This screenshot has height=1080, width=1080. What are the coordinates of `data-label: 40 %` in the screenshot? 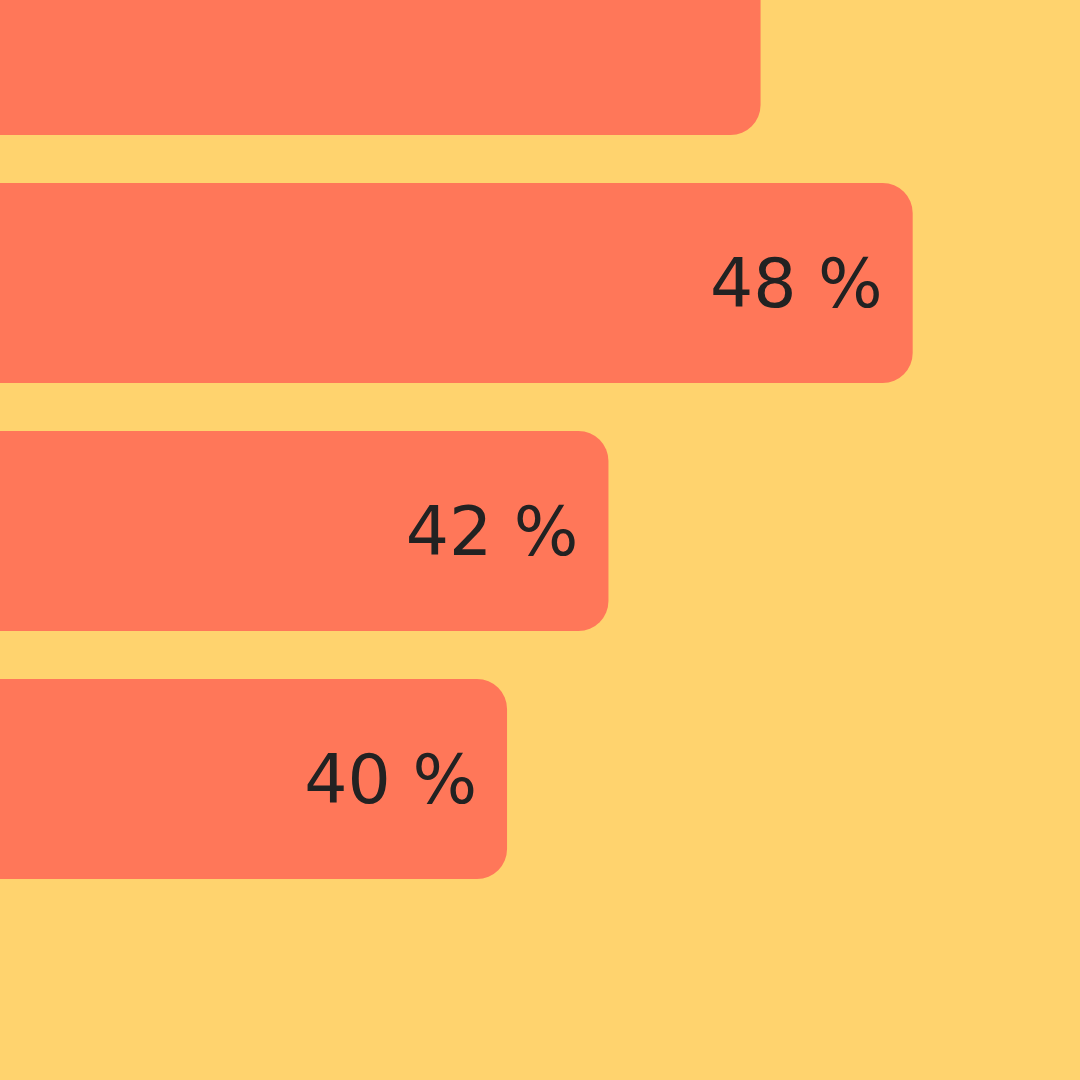 It's located at (391, 779).